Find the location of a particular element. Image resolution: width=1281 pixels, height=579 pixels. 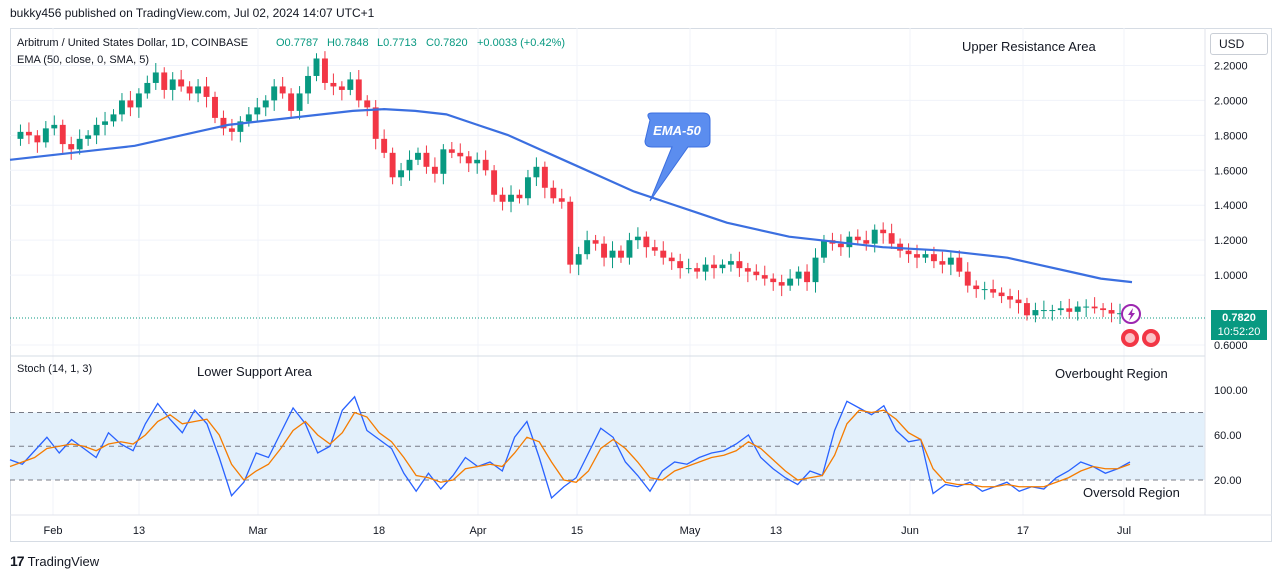

time-tick-label: Apr is located at coordinates (477, 531).